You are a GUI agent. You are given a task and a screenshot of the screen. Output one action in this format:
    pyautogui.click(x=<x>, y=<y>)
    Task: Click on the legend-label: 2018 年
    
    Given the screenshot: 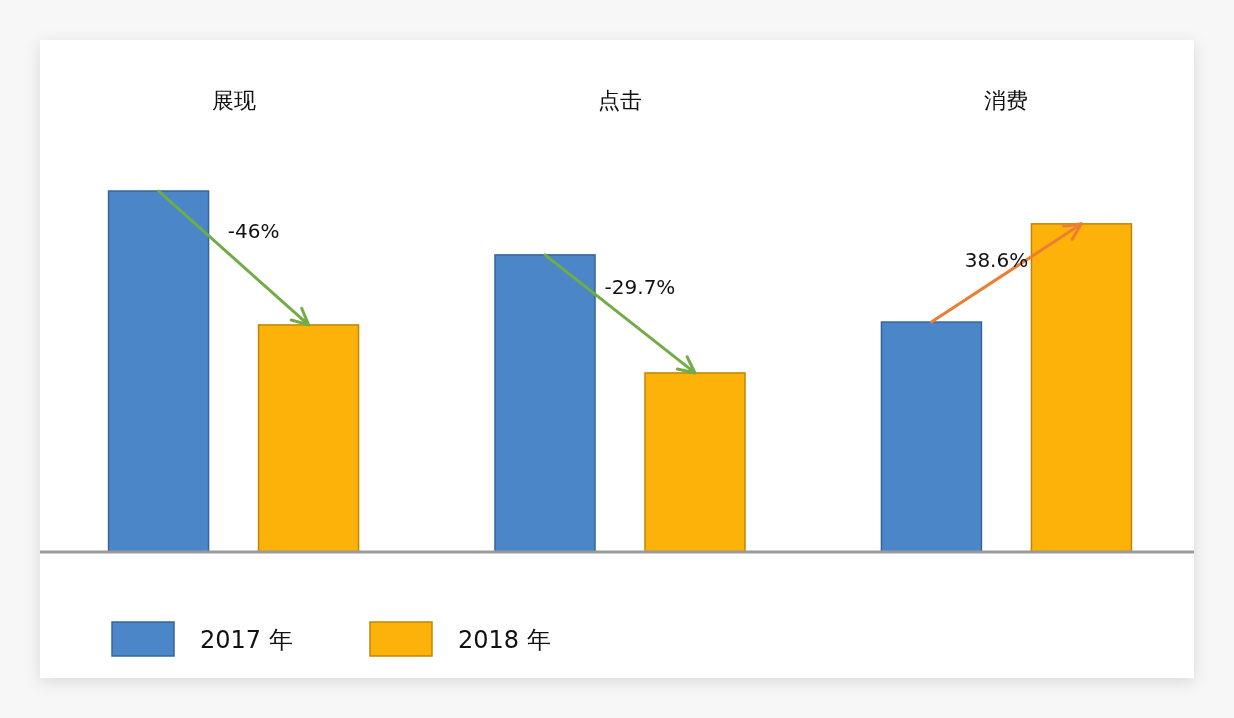 What is the action you would take?
    pyautogui.click(x=504, y=640)
    